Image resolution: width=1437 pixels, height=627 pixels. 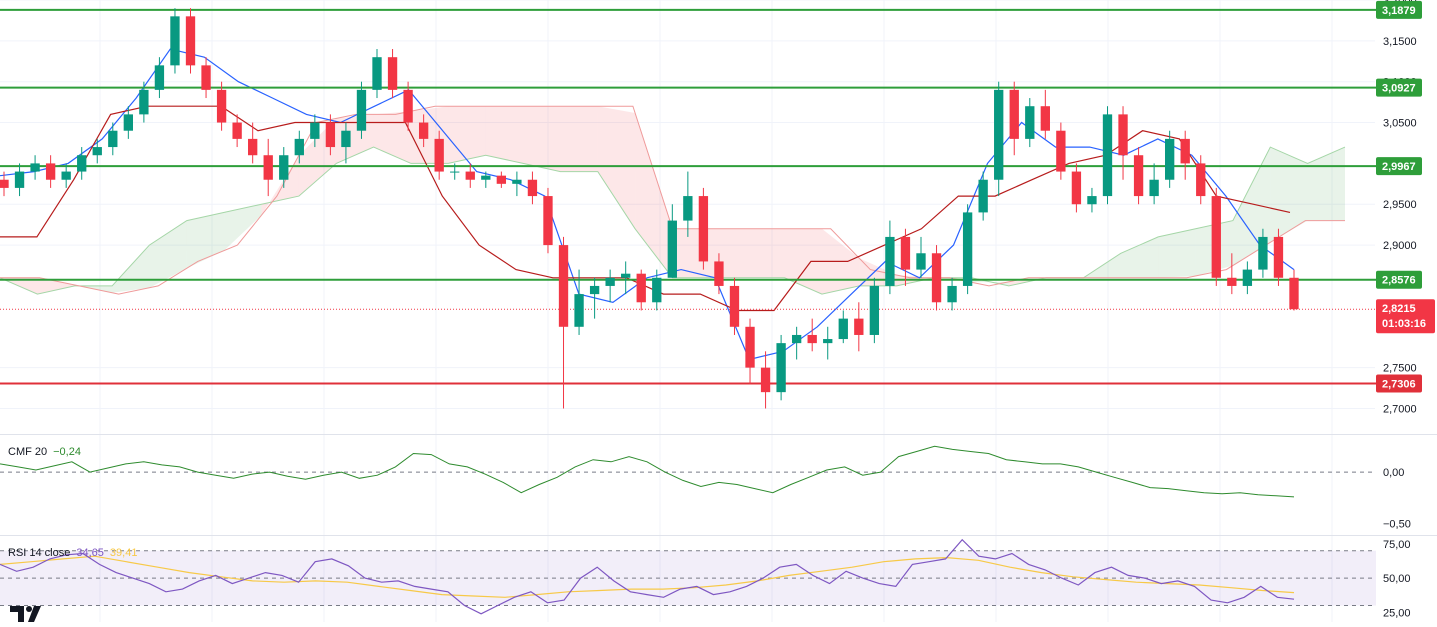 What do you see at coordinates (1399, 11) in the screenshot?
I see `level-price-tag-label: 3,1879` at bounding box center [1399, 11].